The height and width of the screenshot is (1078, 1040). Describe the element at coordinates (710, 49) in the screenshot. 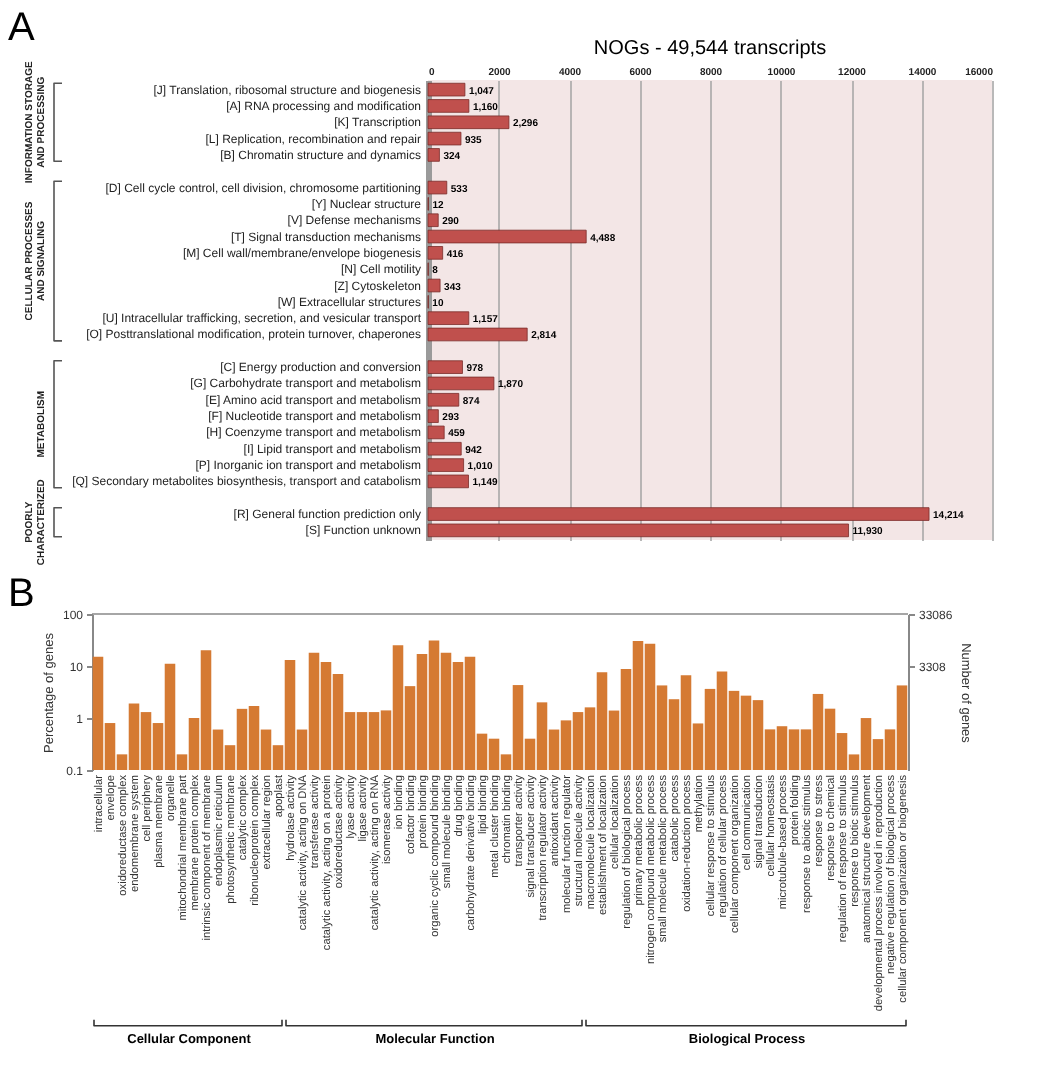

I see `chart-title: NOGs - 49,544 transcripts` at that location.